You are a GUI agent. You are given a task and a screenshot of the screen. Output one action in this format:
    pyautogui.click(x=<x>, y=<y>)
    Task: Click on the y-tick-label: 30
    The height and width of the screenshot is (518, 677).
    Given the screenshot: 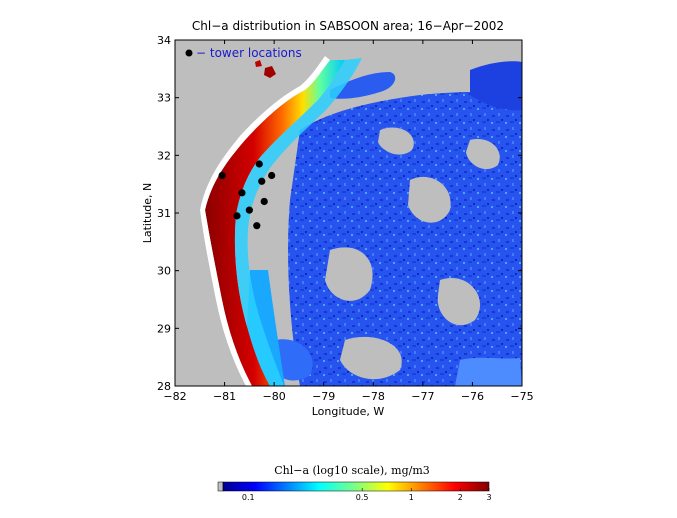 What is the action you would take?
    pyautogui.click(x=164, y=271)
    